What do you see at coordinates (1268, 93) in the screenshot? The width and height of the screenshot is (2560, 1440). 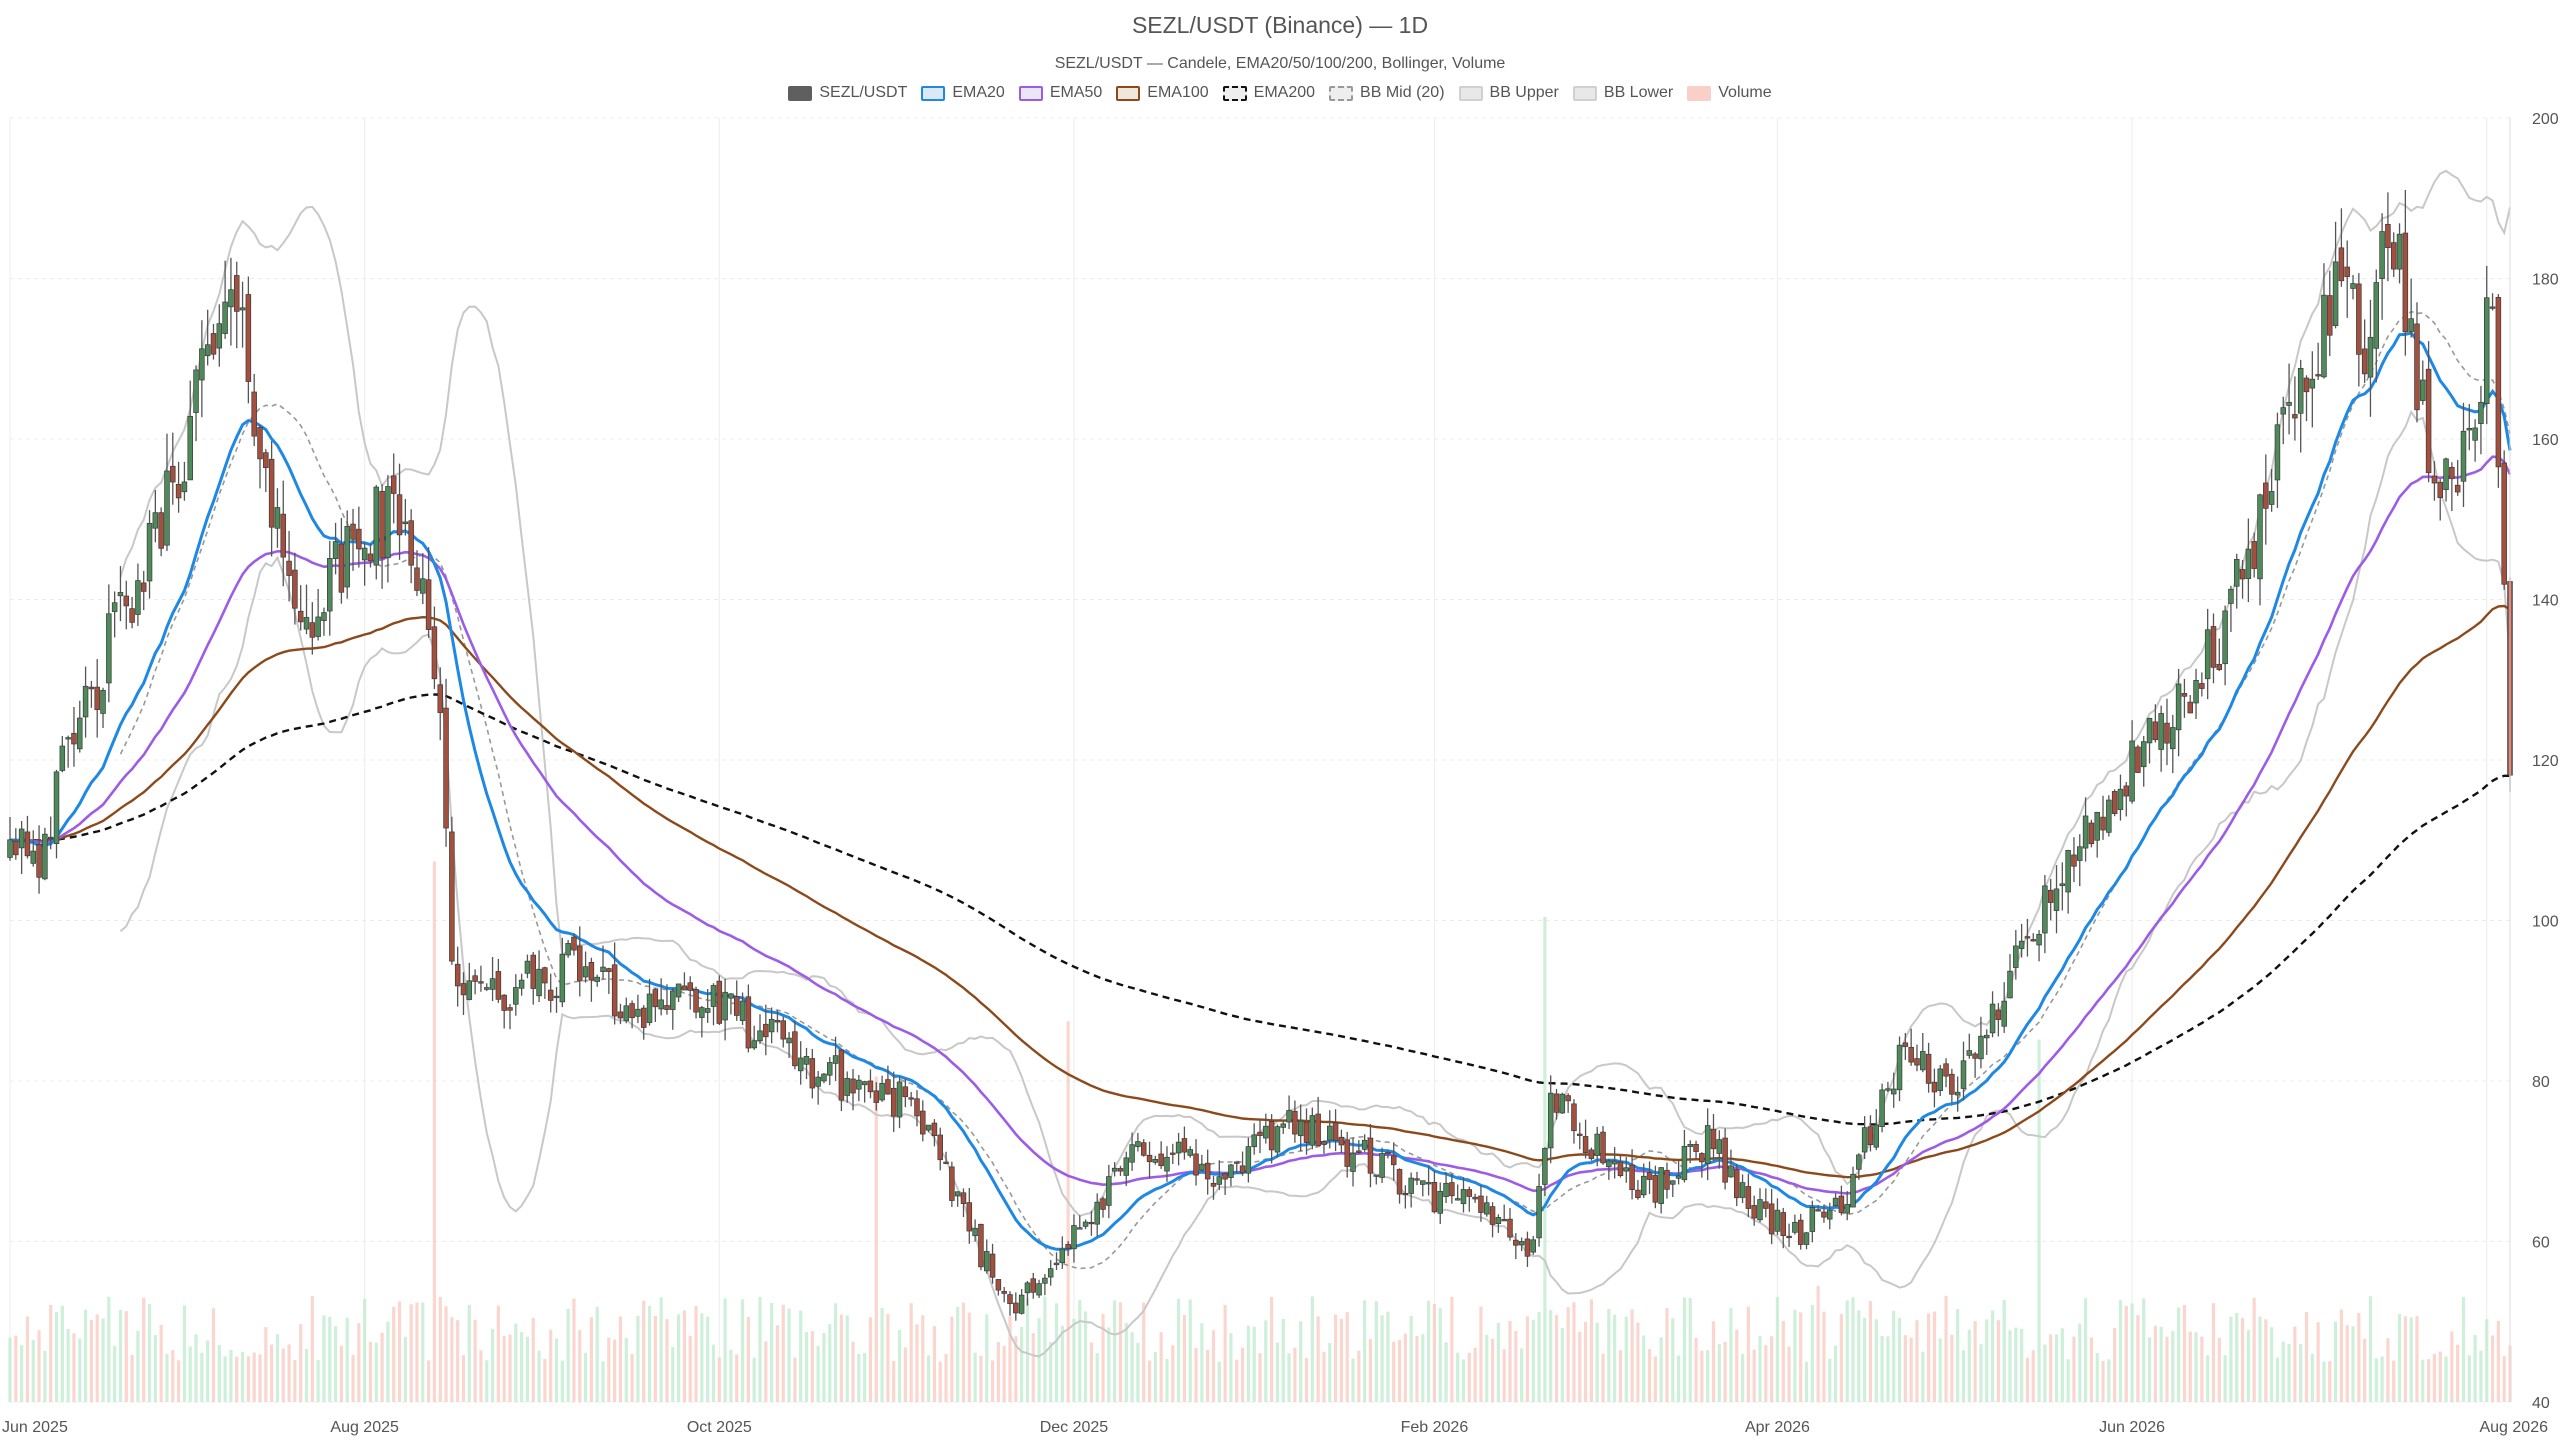 I see `legend-item-ema200: EMA200` at bounding box center [1268, 93].